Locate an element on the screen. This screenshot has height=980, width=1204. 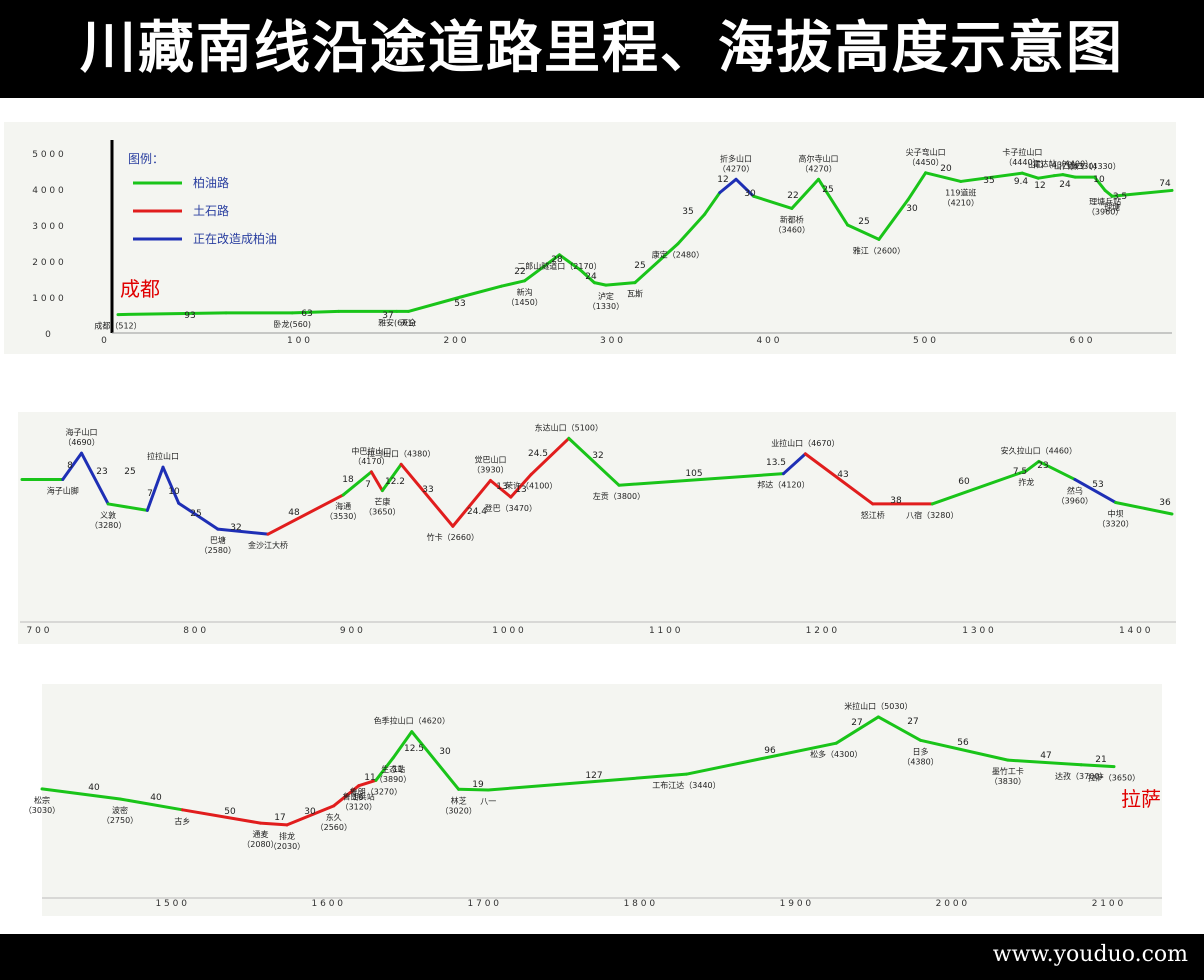
x-tick-label: 5 0 0 is located at coordinates (924, 341).